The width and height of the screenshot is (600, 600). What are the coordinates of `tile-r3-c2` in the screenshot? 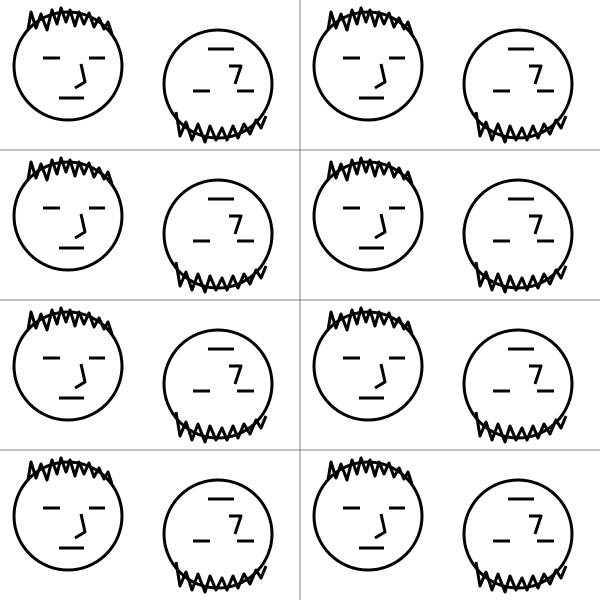 It's located at (443, 375).